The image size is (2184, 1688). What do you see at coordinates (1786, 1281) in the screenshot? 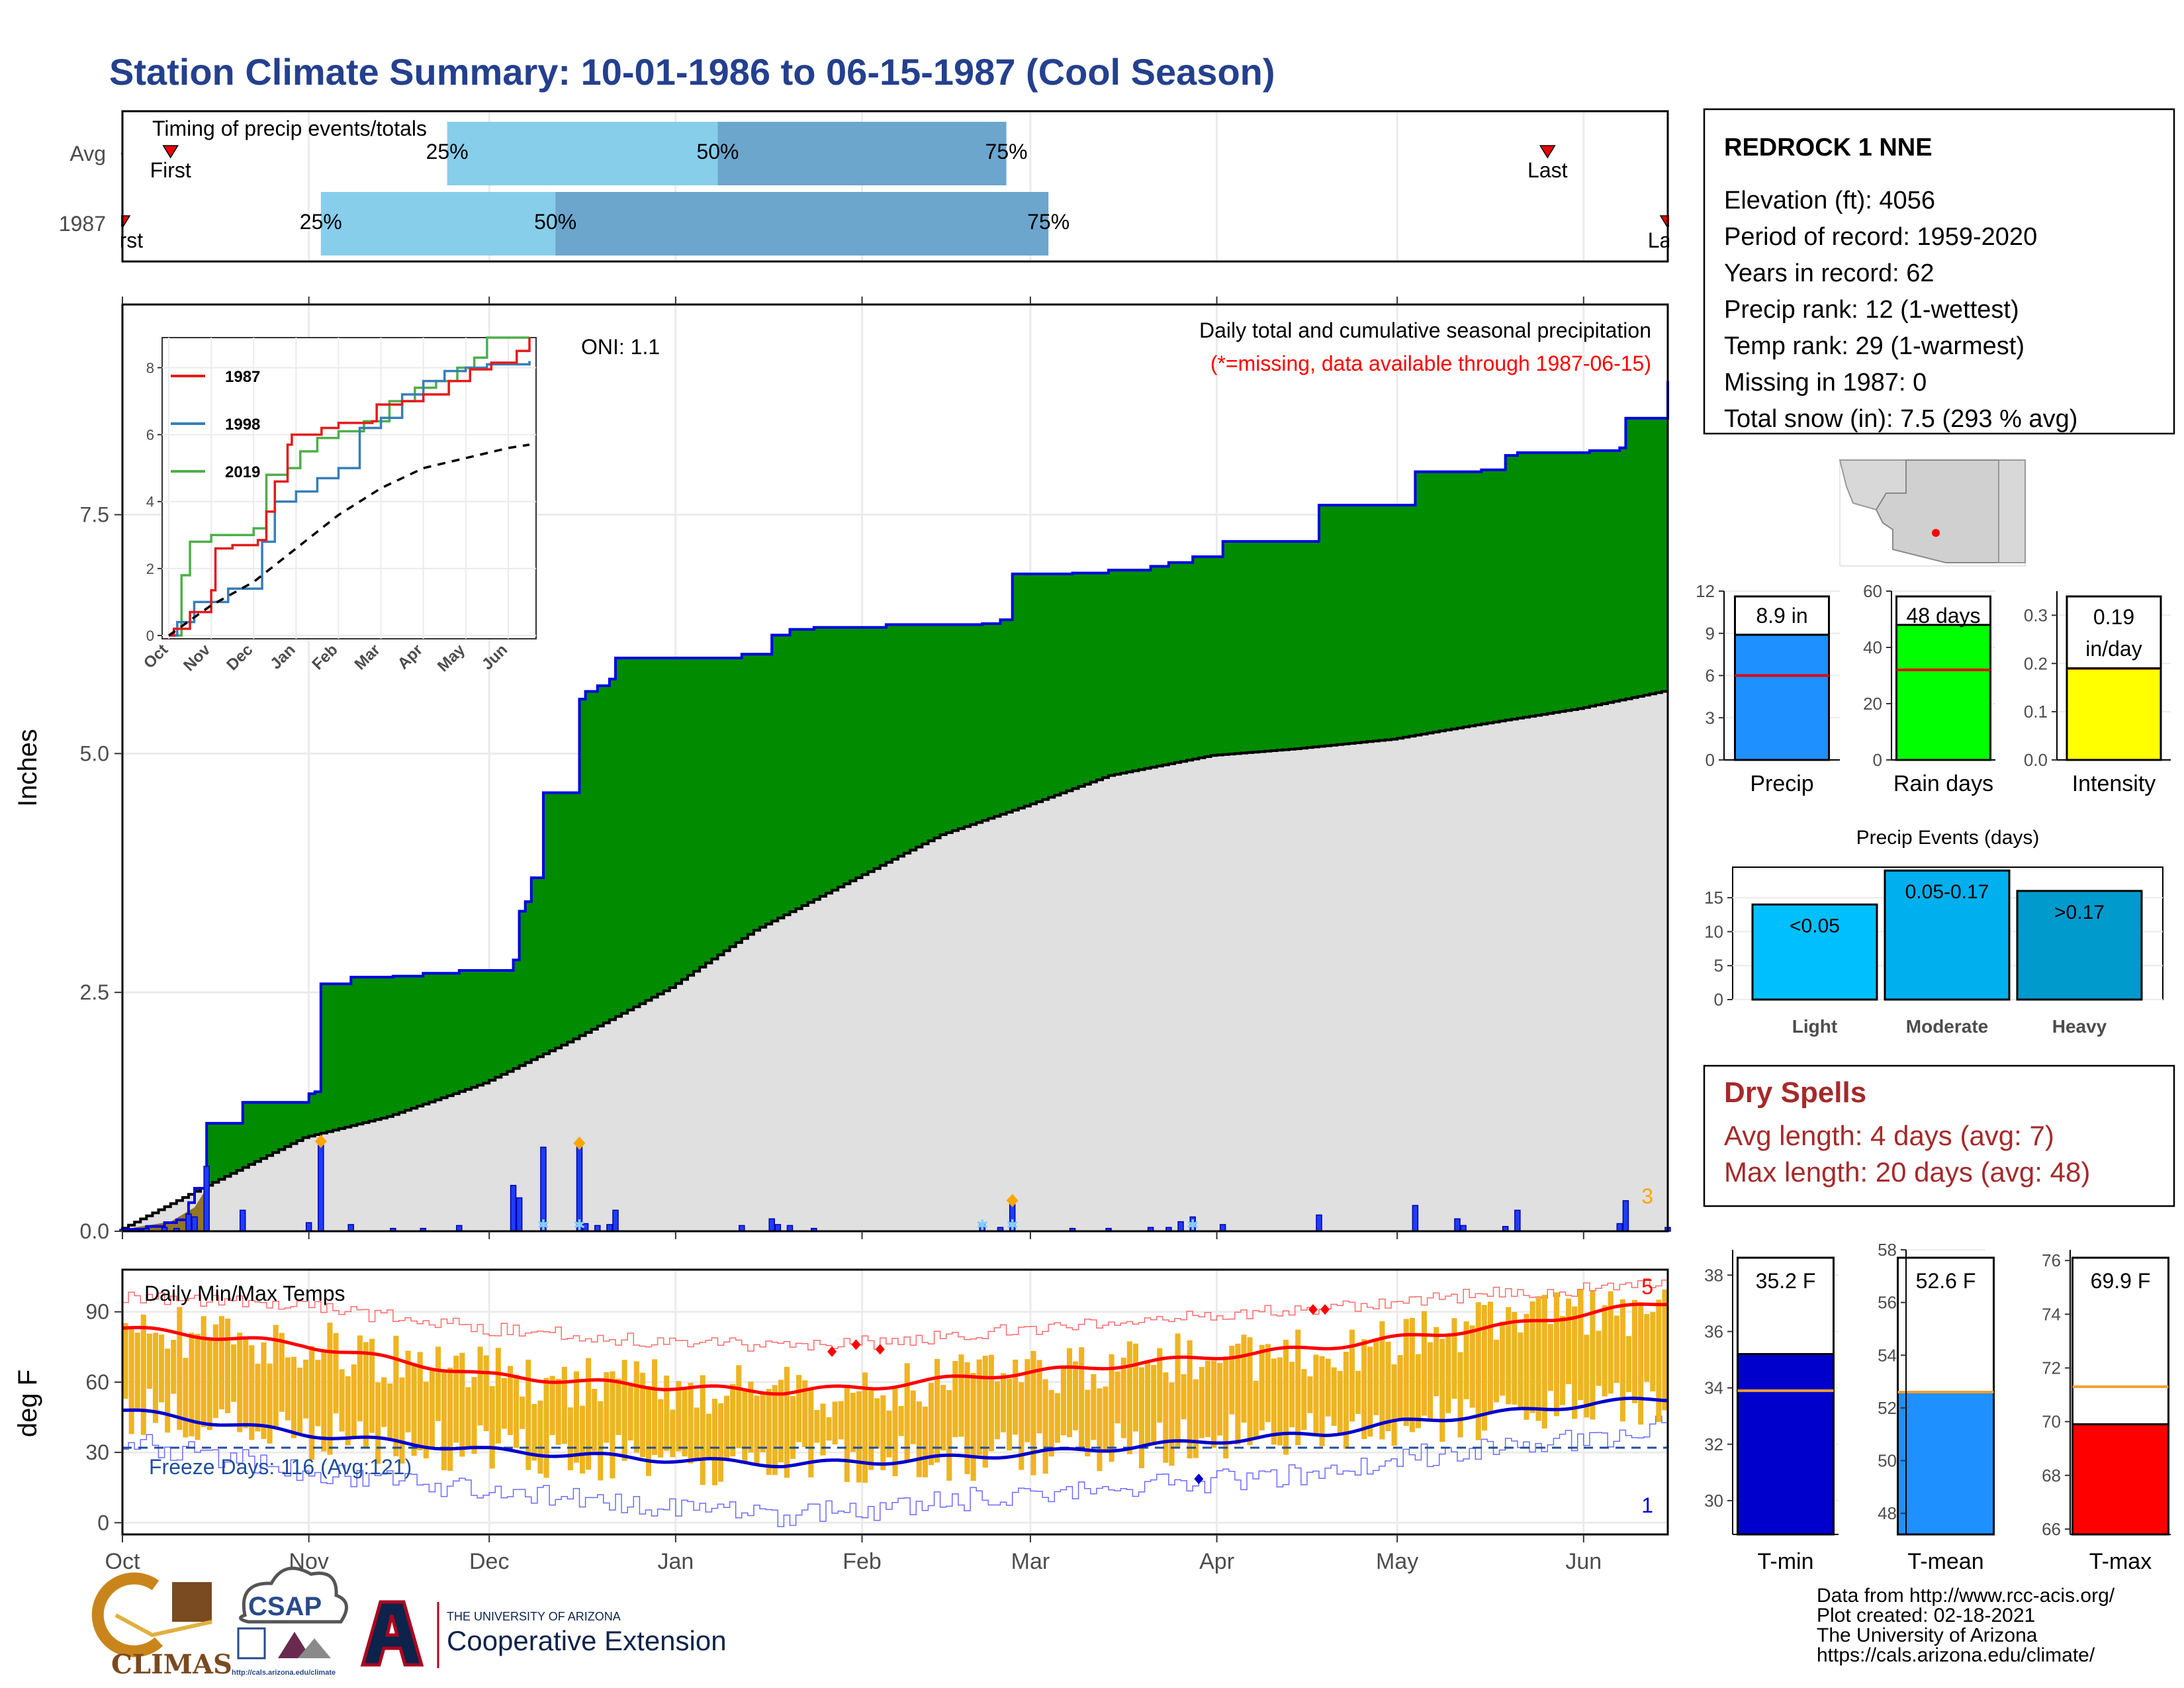
I see `temp-bar-label: 35.2 F` at bounding box center [1786, 1281].